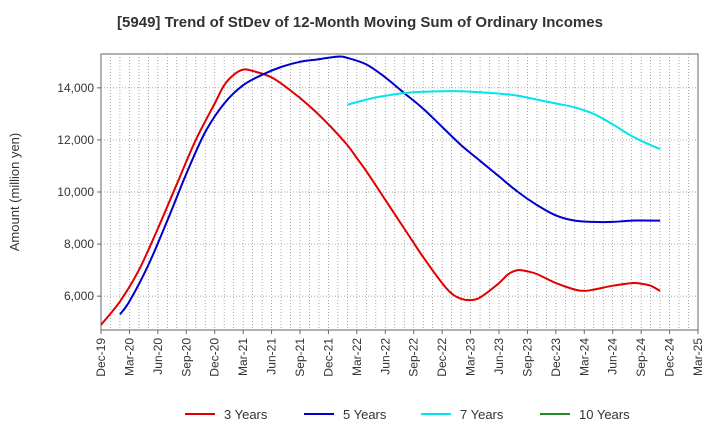  What do you see at coordinates (527, 357) in the screenshot?
I see `x-tick-label: Sep-23` at bounding box center [527, 357].